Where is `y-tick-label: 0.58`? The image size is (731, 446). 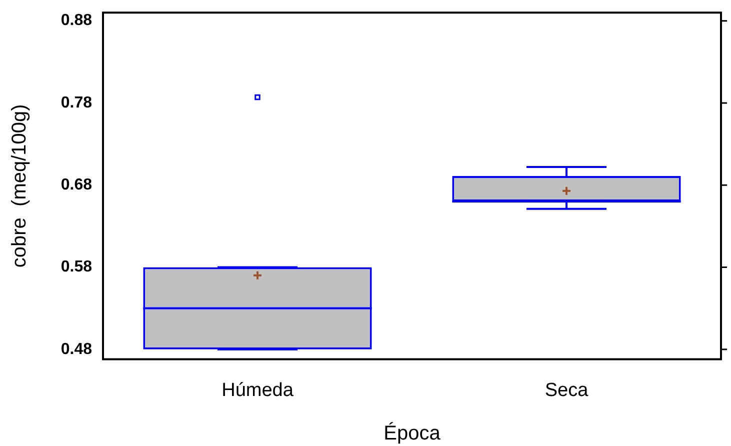 y-tick-label: 0.58 is located at coordinates (76, 267).